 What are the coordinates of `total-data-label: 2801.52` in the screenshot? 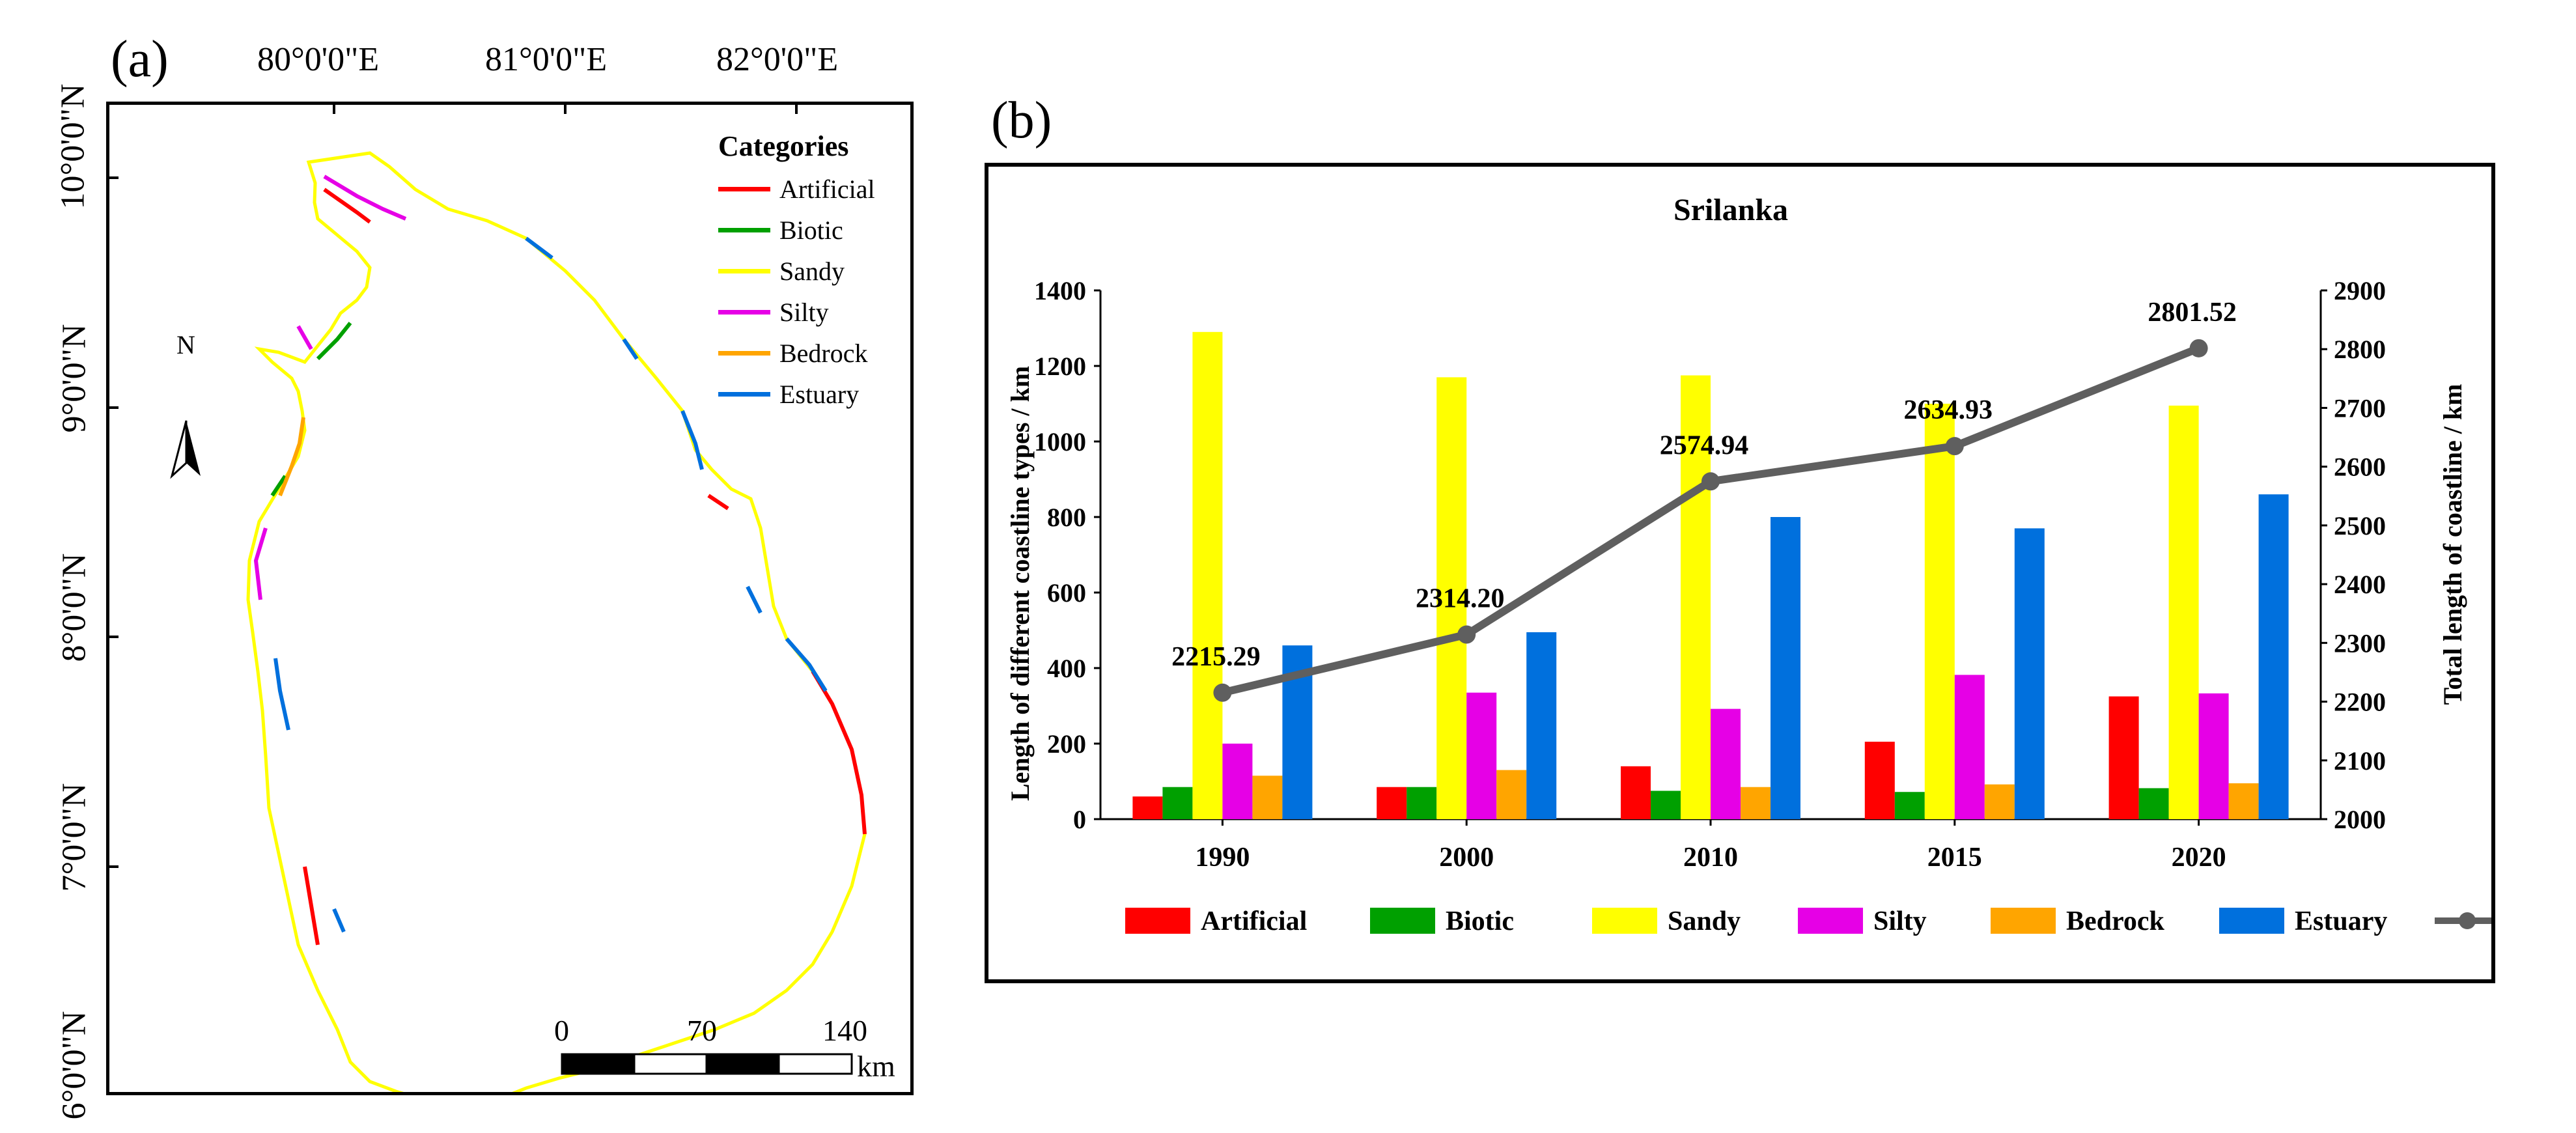 It's located at (2193, 313).